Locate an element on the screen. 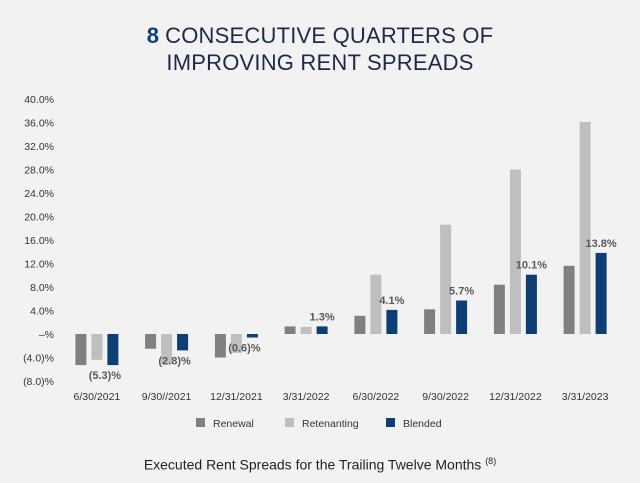  y-tick-label: –% is located at coordinates (46, 335).